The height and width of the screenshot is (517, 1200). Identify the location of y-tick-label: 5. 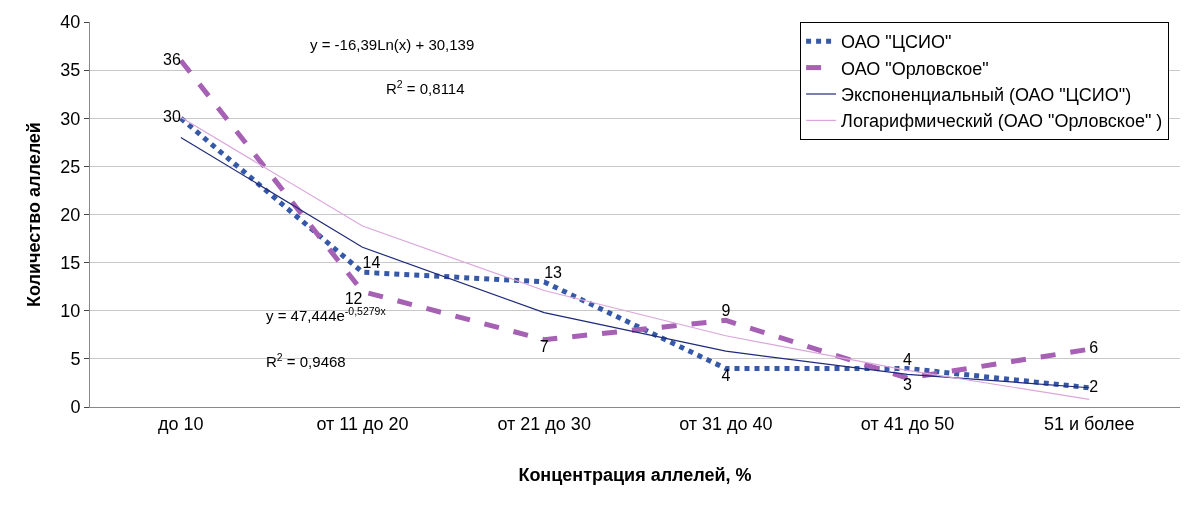
(75, 359).